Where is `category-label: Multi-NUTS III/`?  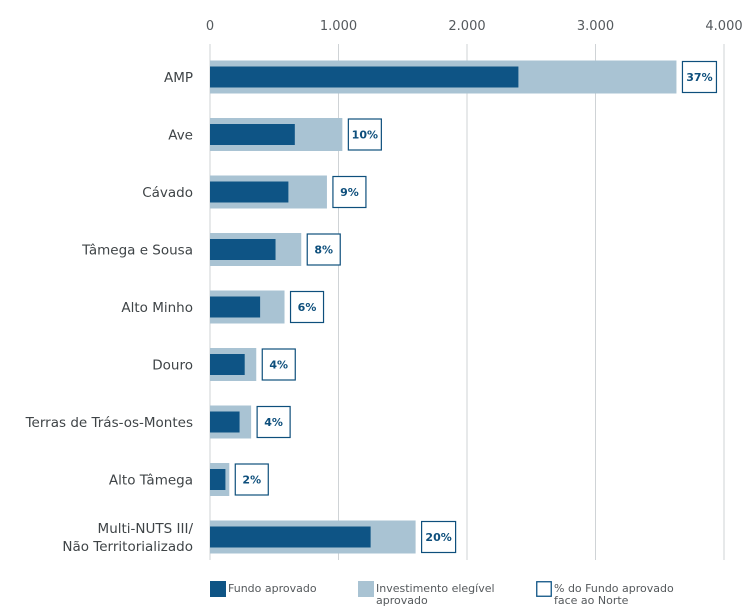 category-label: Multi-NUTS III/ is located at coordinates (146, 529).